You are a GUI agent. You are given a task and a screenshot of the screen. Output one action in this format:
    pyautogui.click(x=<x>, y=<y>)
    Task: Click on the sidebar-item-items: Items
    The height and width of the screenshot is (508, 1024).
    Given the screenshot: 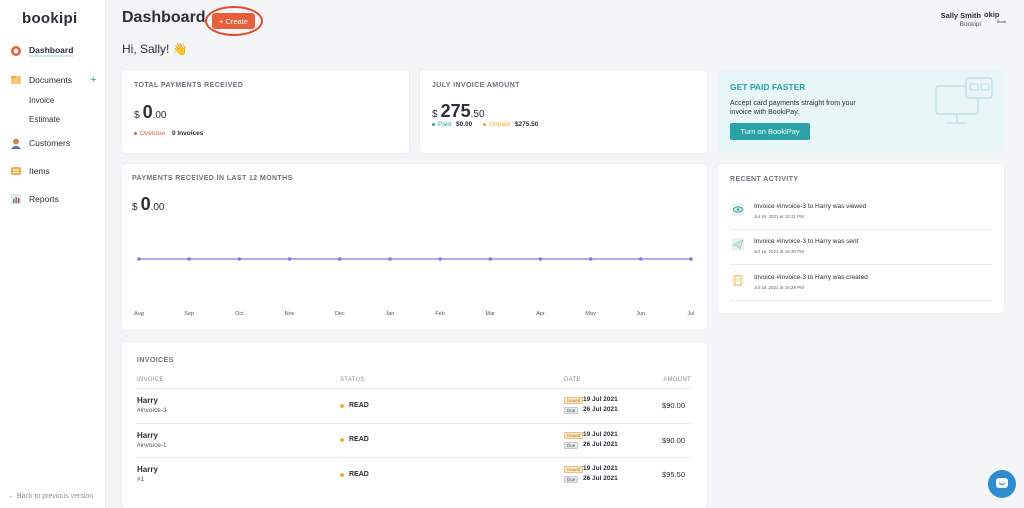 What is the action you would take?
    pyautogui.click(x=30, y=171)
    